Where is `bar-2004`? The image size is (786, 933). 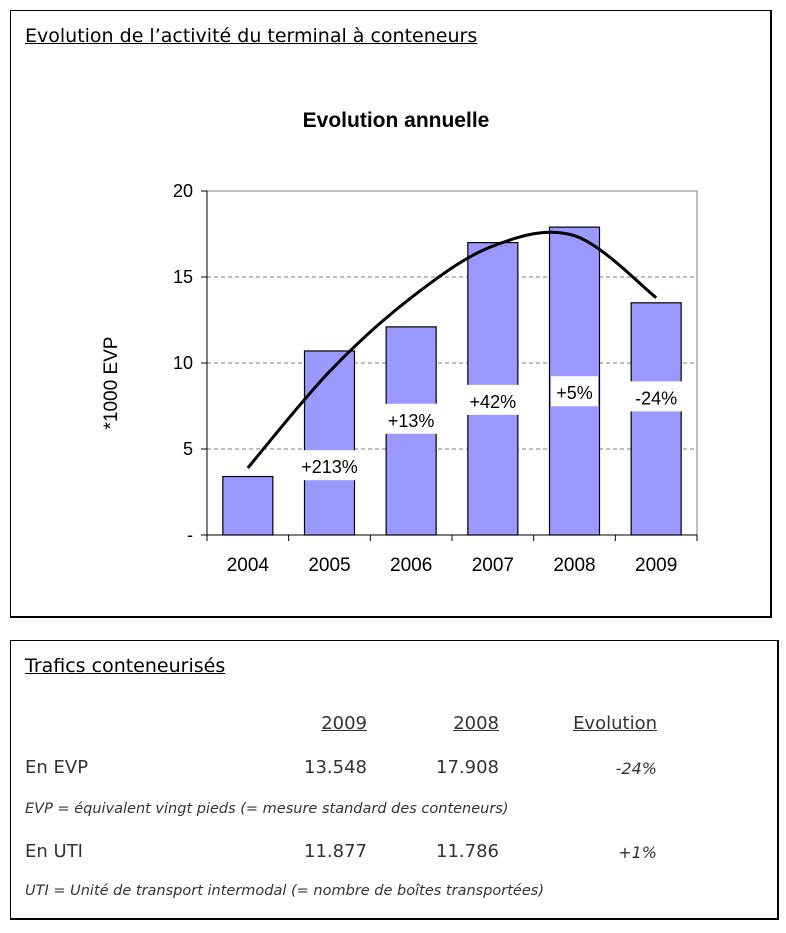 bar-2004 is located at coordinates (248, 505).